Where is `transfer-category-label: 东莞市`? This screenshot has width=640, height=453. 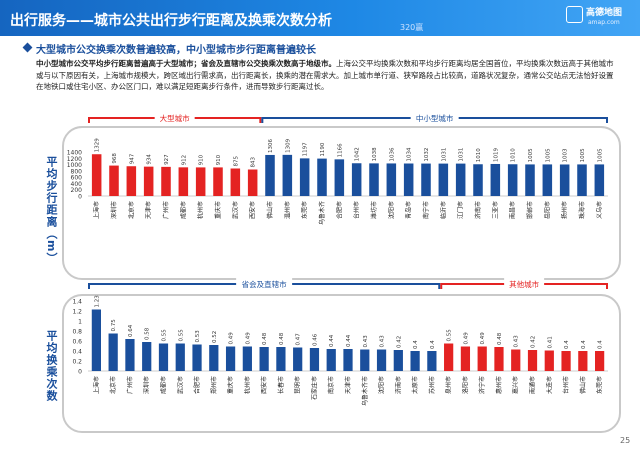 transfer-category-label: 东莞市 is located at coordinates (600, 385).